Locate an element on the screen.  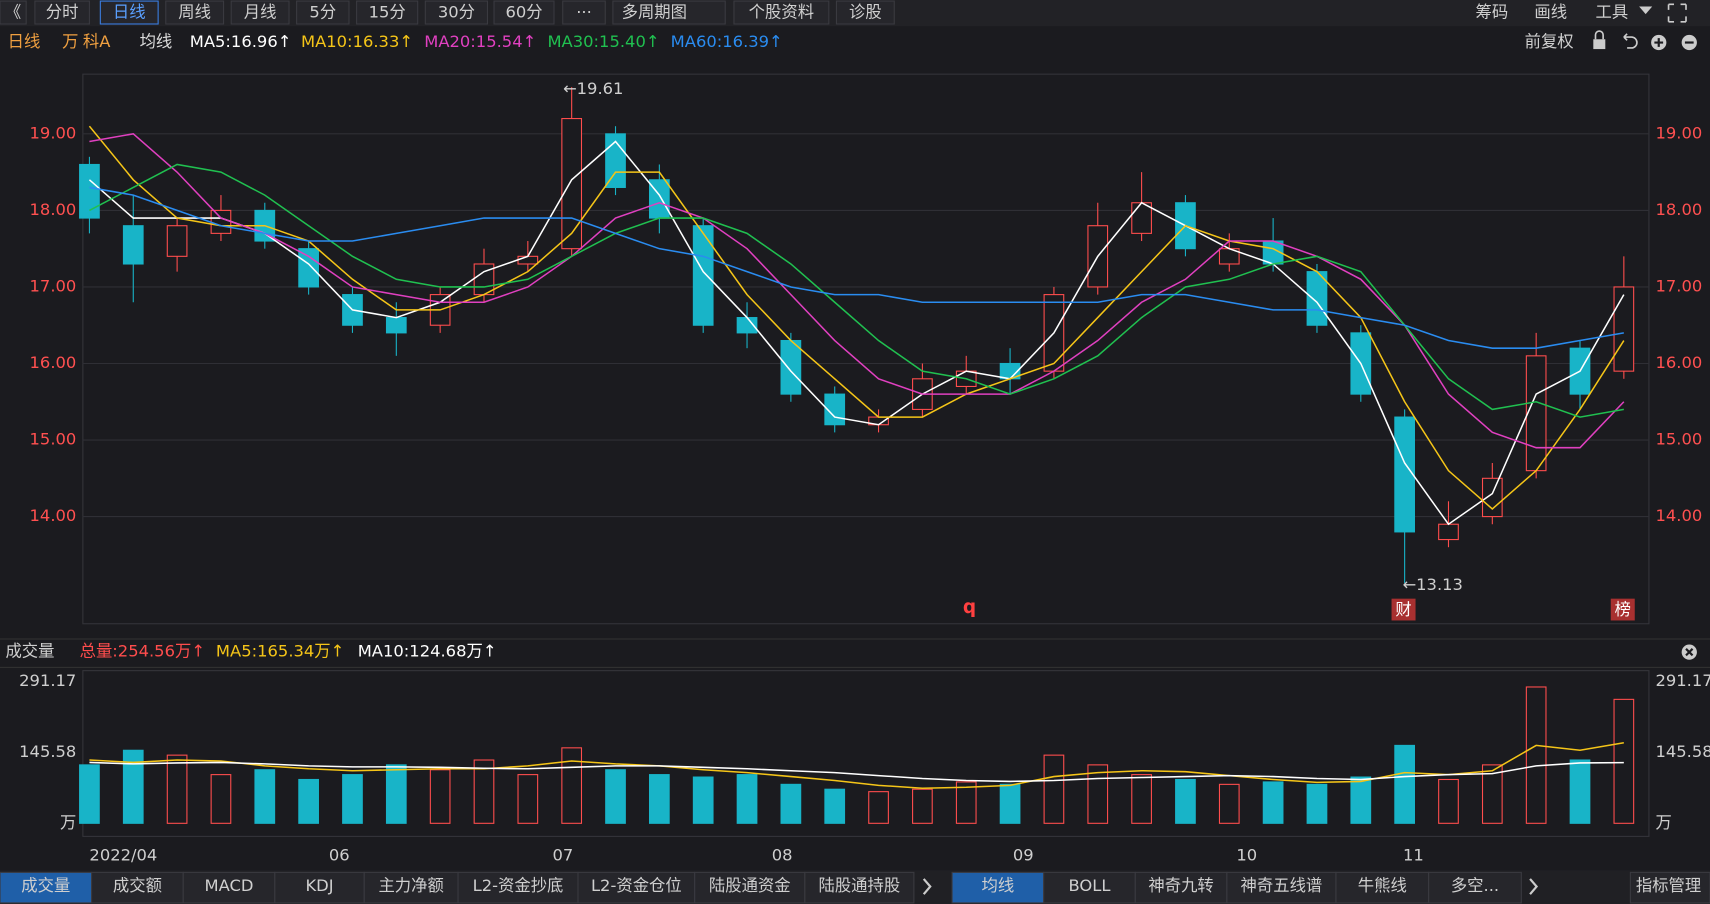
y-tick-label-right: 15.00 is located at coordinates (1678, 439).